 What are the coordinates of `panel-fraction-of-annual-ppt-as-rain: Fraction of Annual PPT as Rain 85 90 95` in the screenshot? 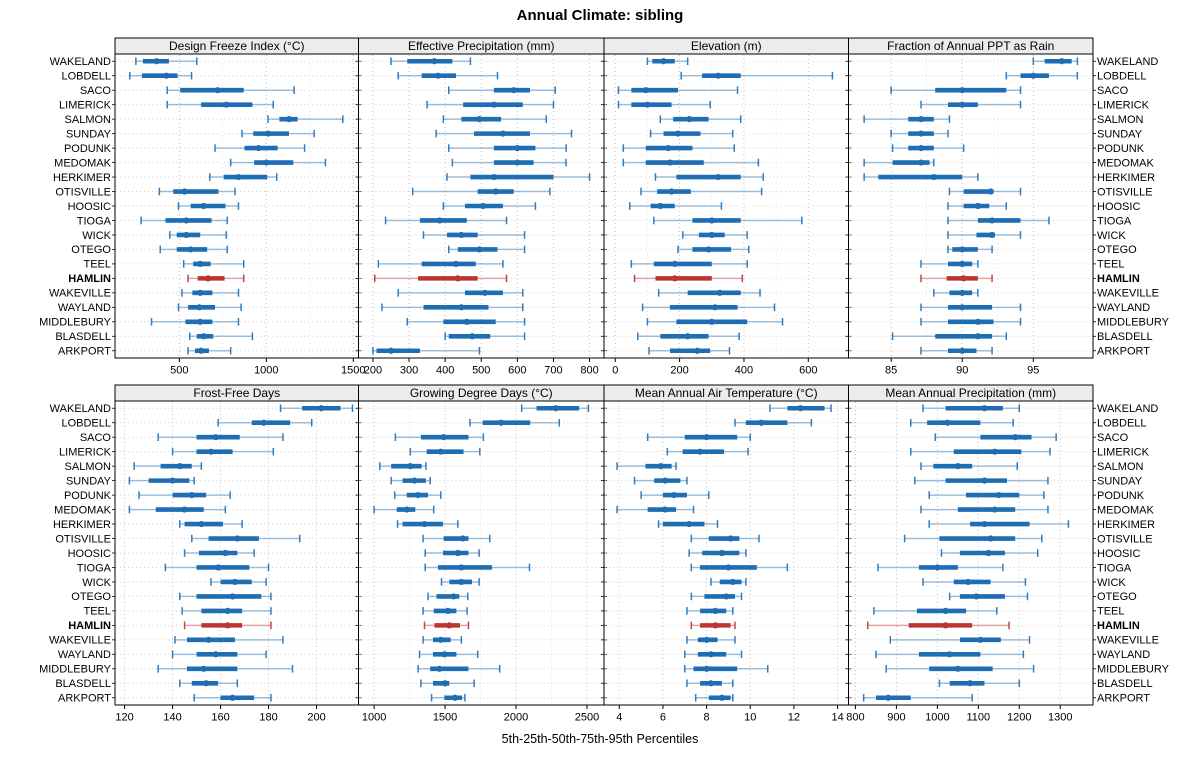 It's located at (970, 207).